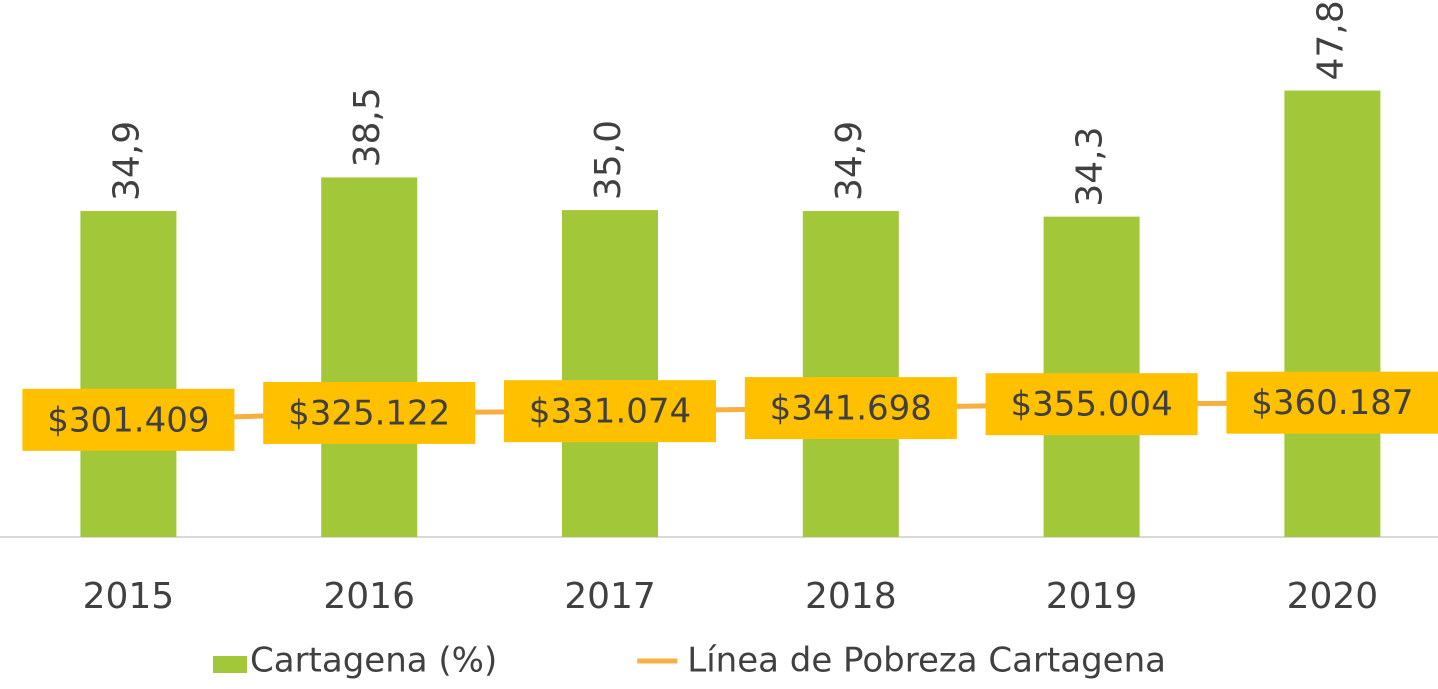 This screenshot has width=1438, height=689. Describe the element at coordinates (851, 596) in the screenshot. I see `x-tick-label: 2018` at that location.